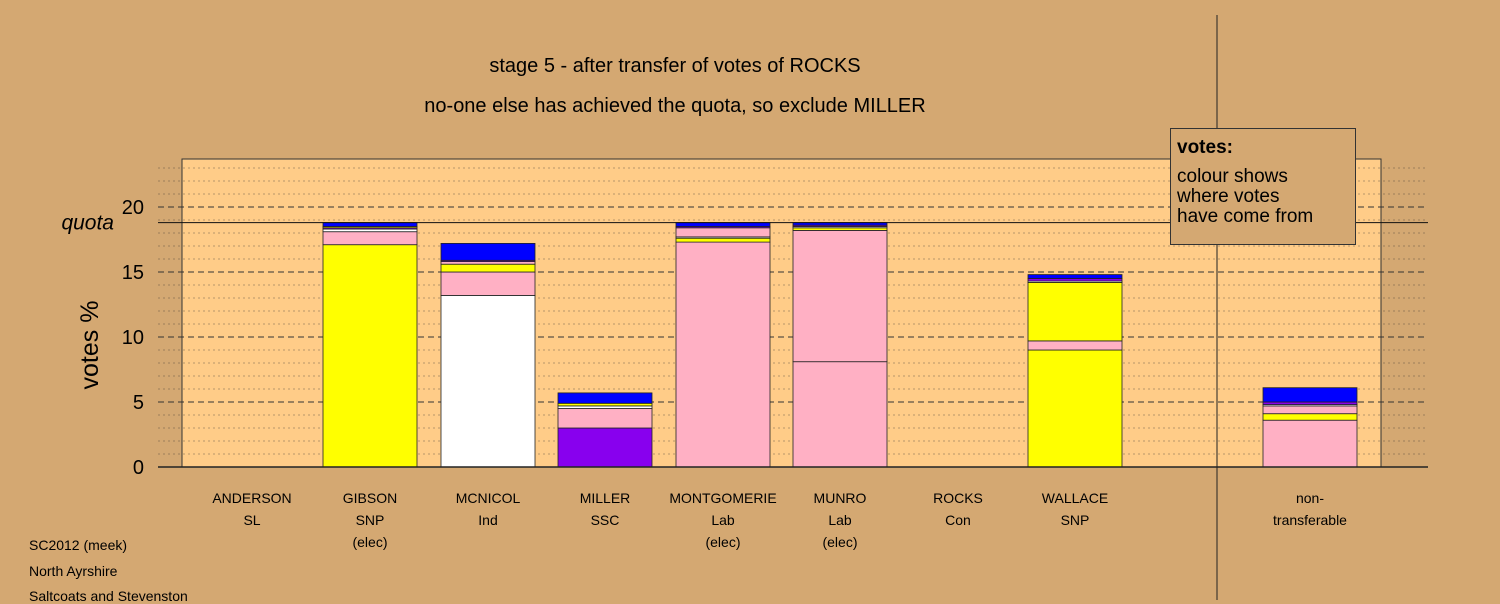 The height and width of the screenshot is (604, 1500). I want to click on y-axis-title: votes %, so click(90, 345).